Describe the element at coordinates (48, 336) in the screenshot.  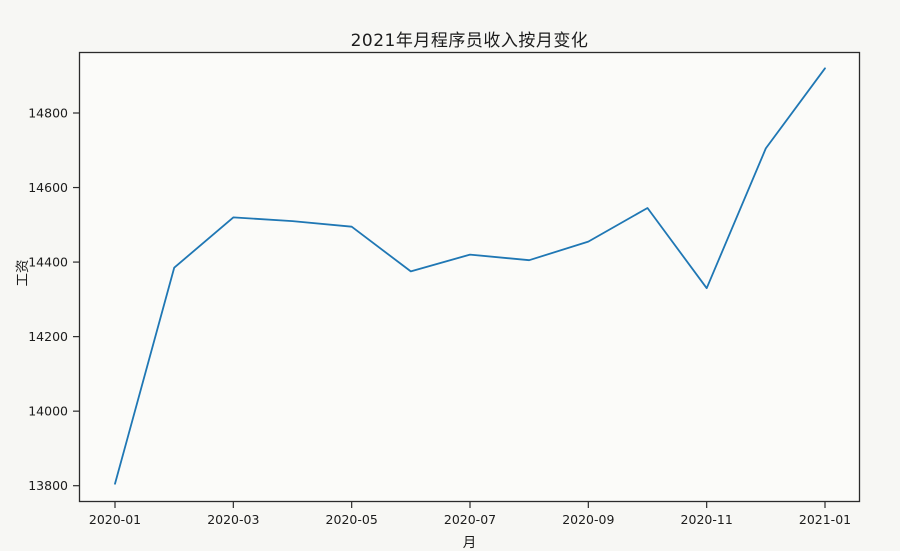
I see `y-tick-label: 14200` at that location.